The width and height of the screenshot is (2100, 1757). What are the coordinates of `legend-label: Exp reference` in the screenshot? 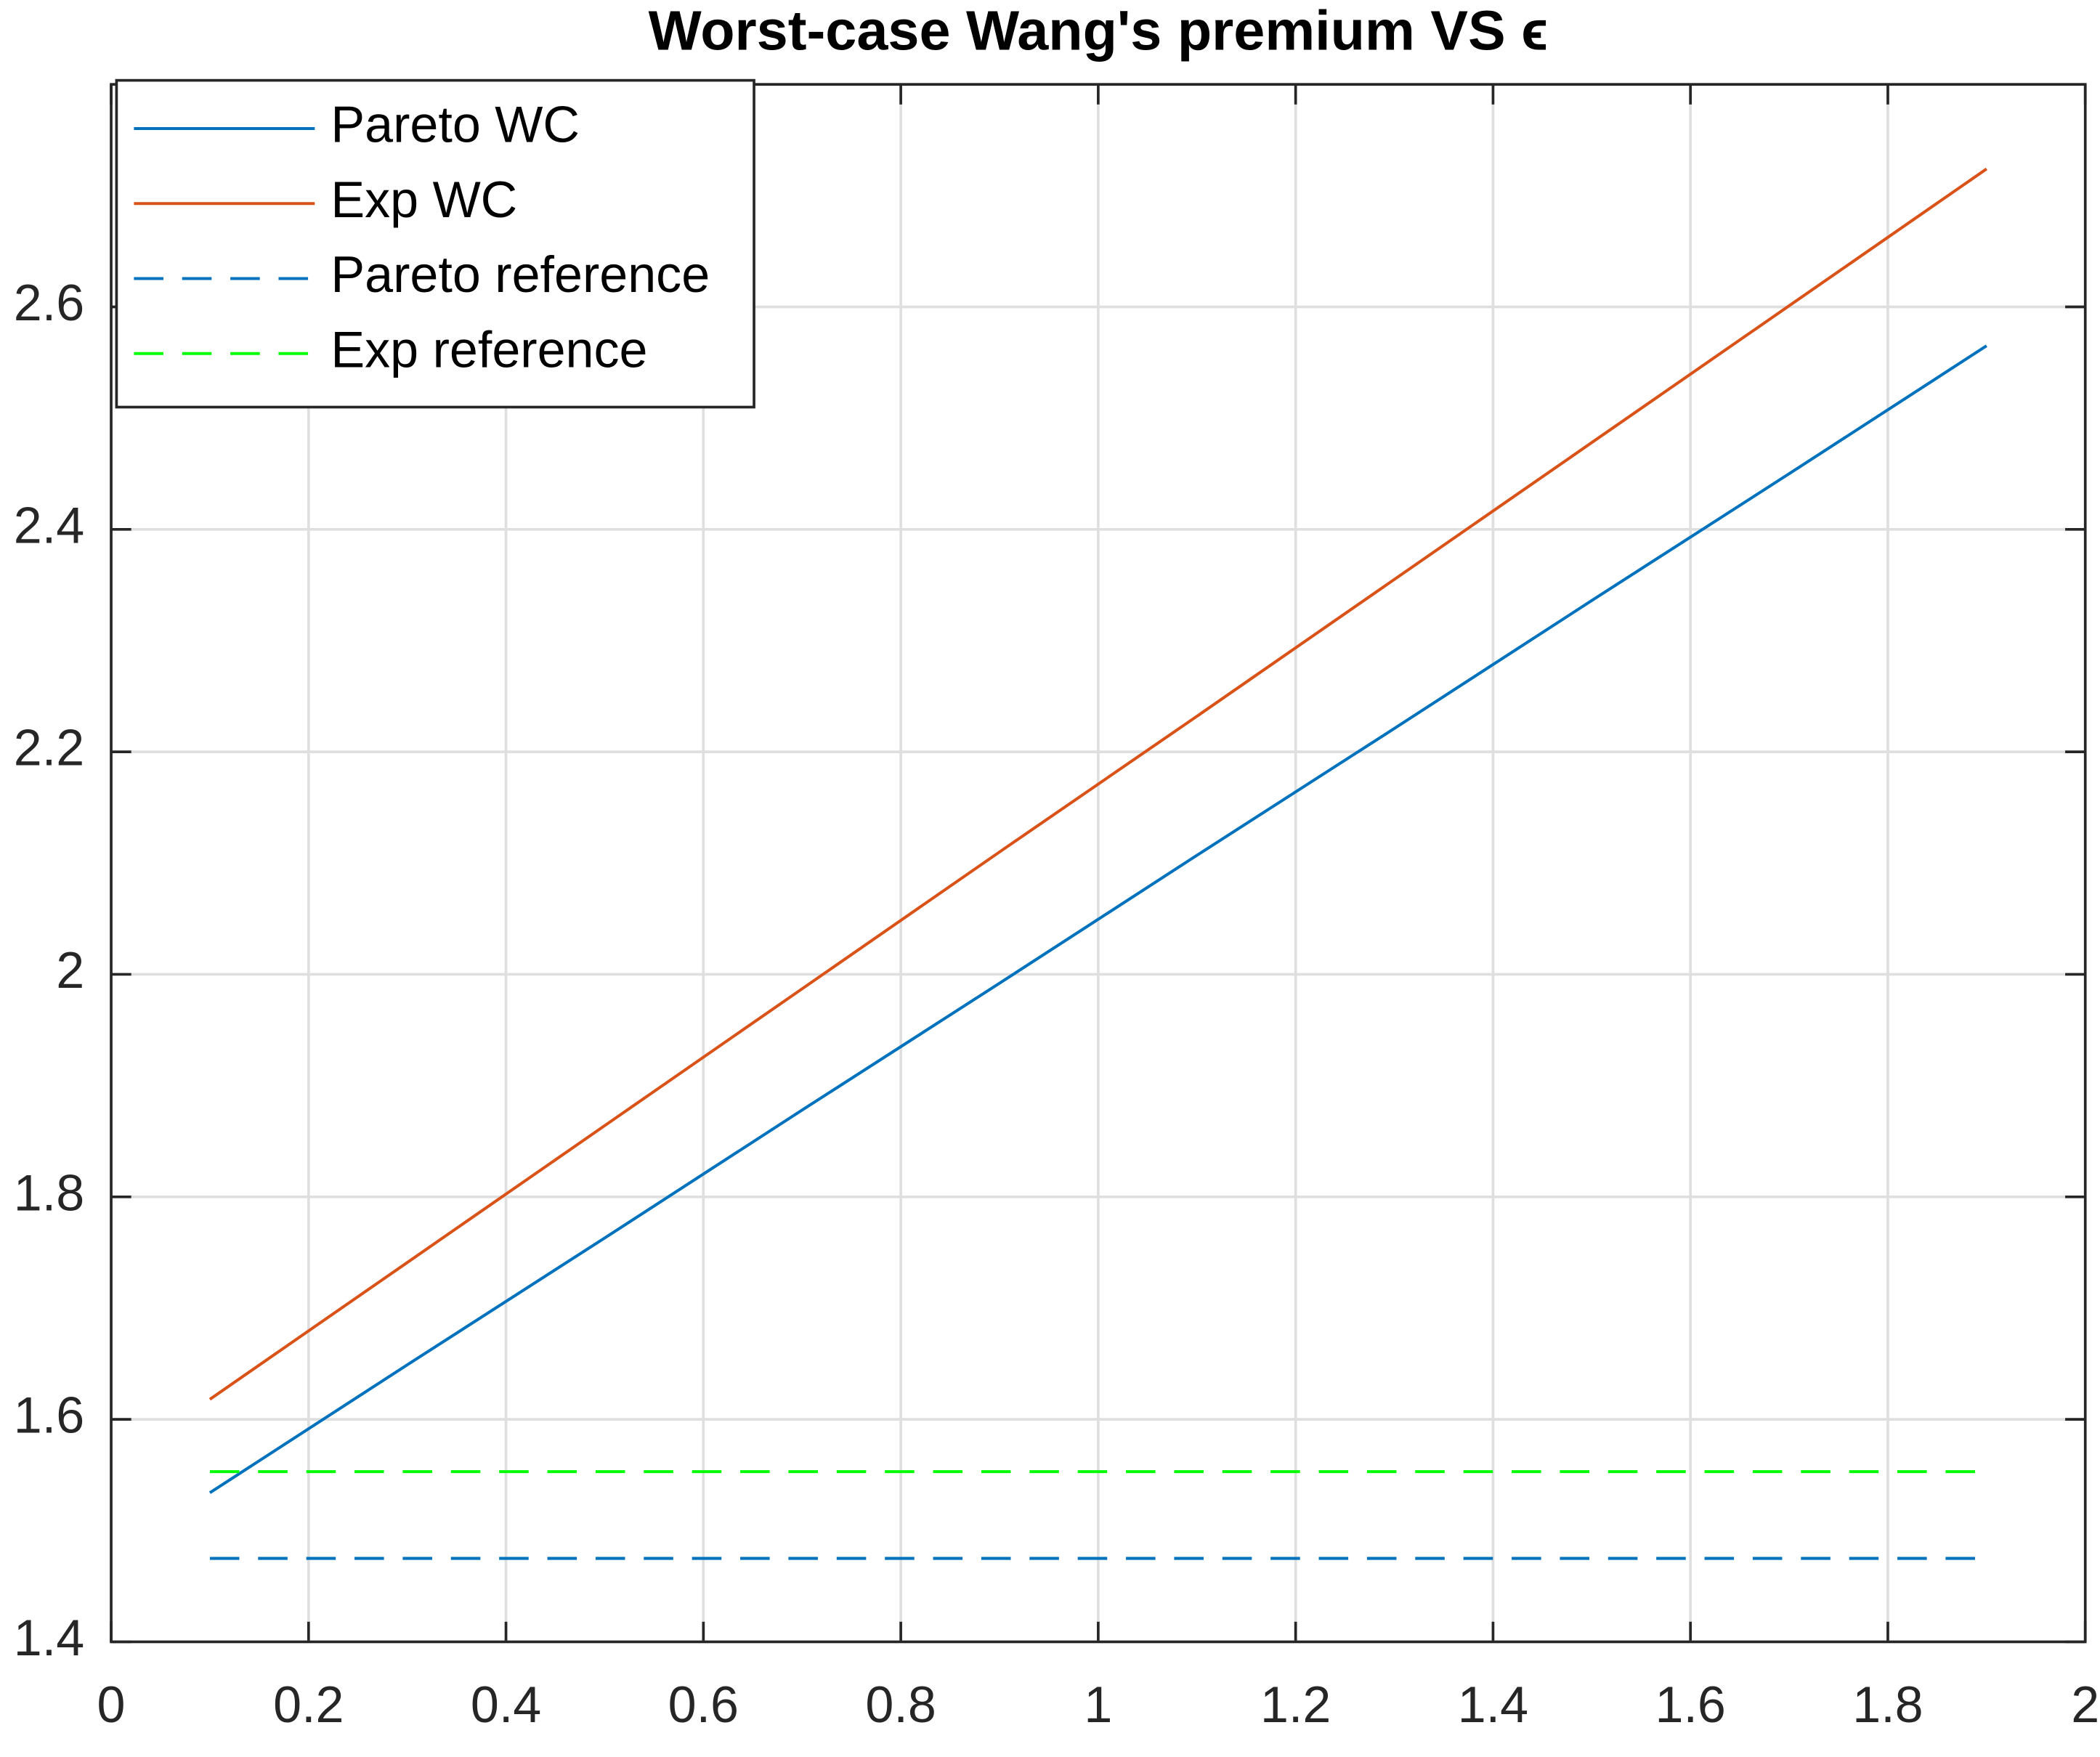 It's located at (489, 349).